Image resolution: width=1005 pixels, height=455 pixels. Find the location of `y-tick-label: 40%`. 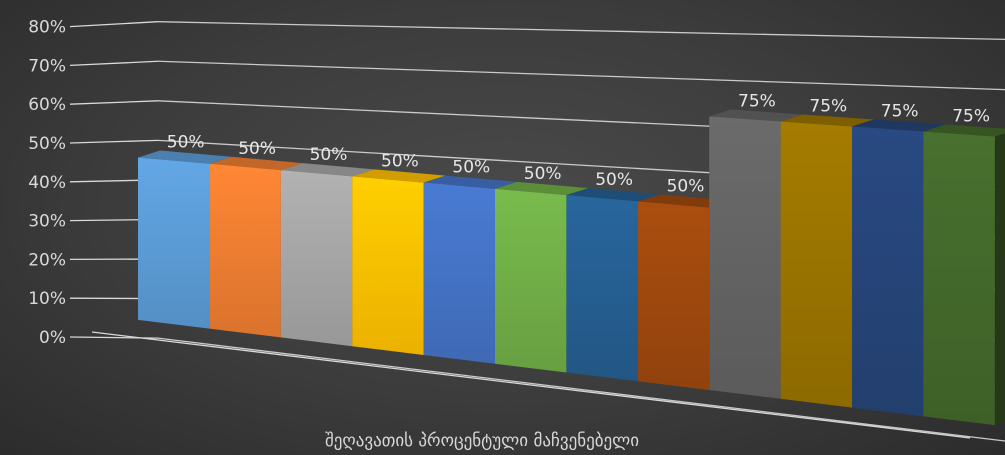

y-tick-label: 40% is located at coordinates (47, 183).